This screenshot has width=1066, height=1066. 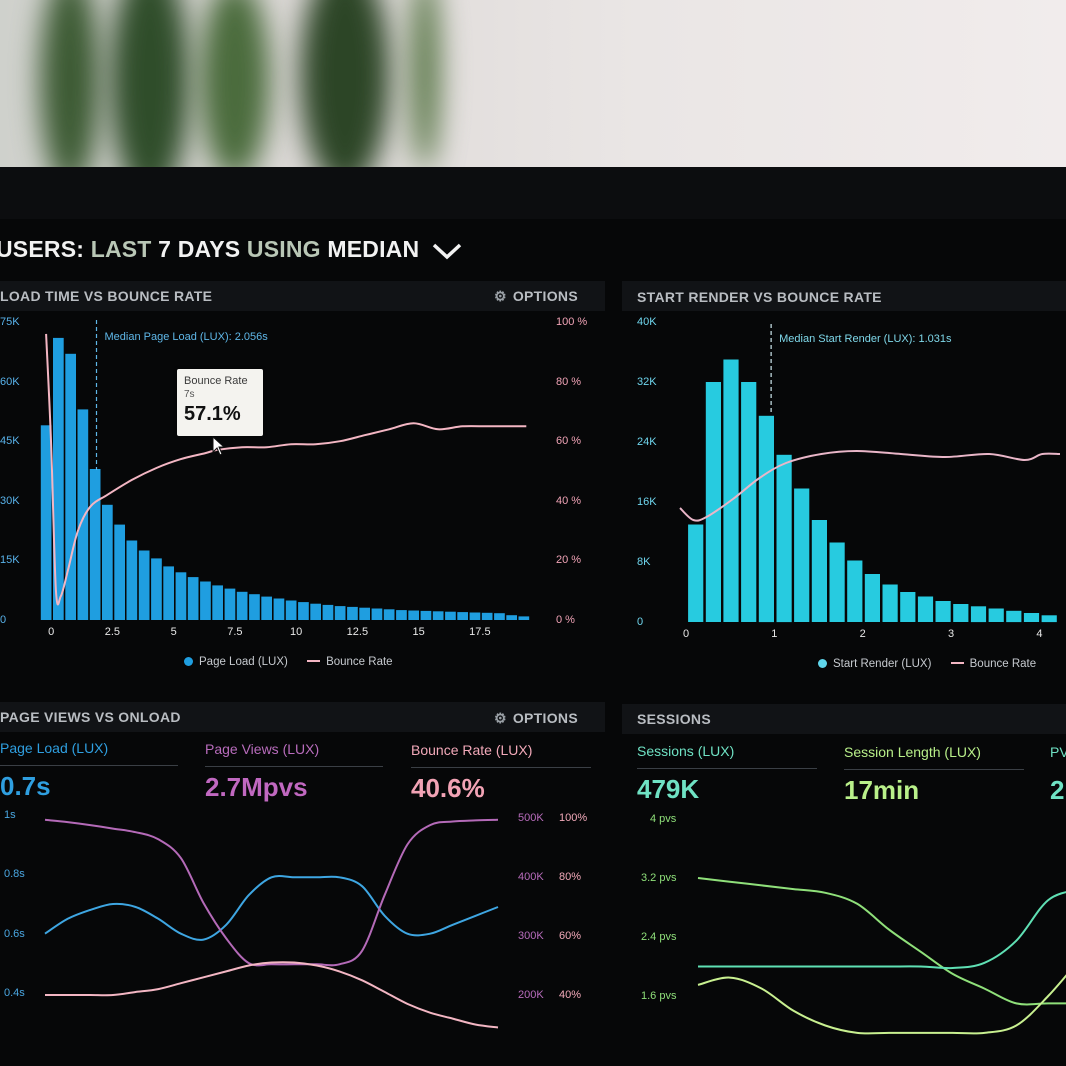 I want to click on metric-label-page-load: Page Load (LUX), so click(x=54, y=748).